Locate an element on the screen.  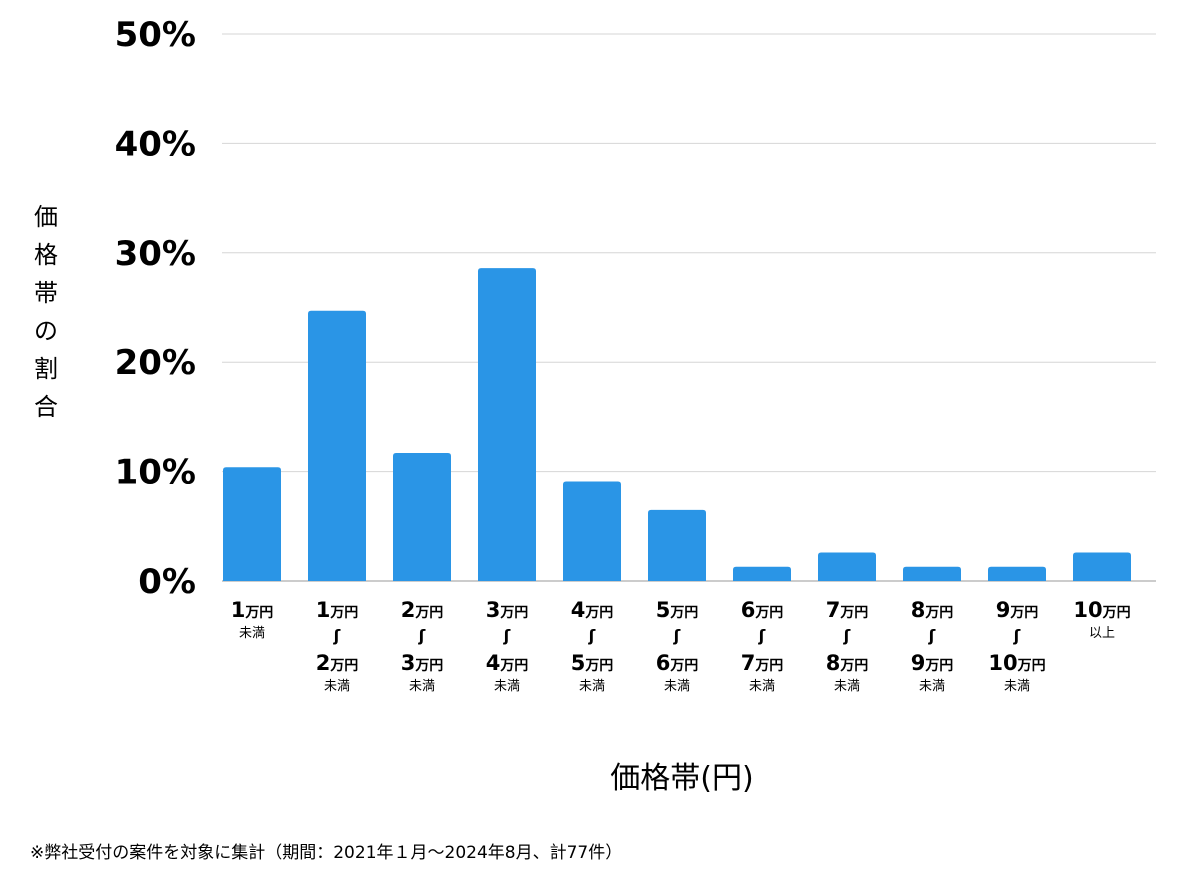
x-tick-sublabel: 以上 is located at coordinates (1102, 633).